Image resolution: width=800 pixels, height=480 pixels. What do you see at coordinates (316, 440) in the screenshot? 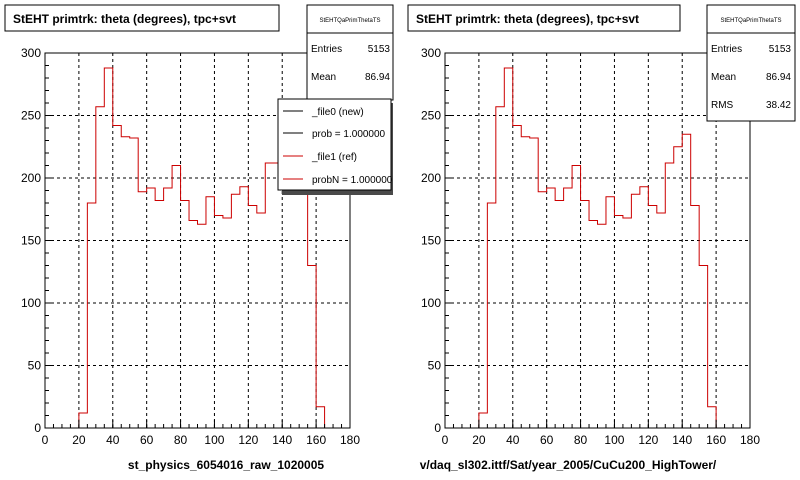
I see `left-xtick-label: 160` at bounding box center [316, 440].